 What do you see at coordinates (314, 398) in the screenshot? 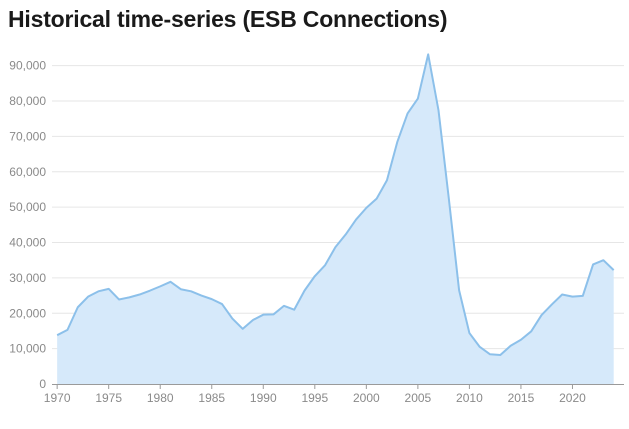
I see `x-tick-label: 1995` at bounding box center [314, 398].